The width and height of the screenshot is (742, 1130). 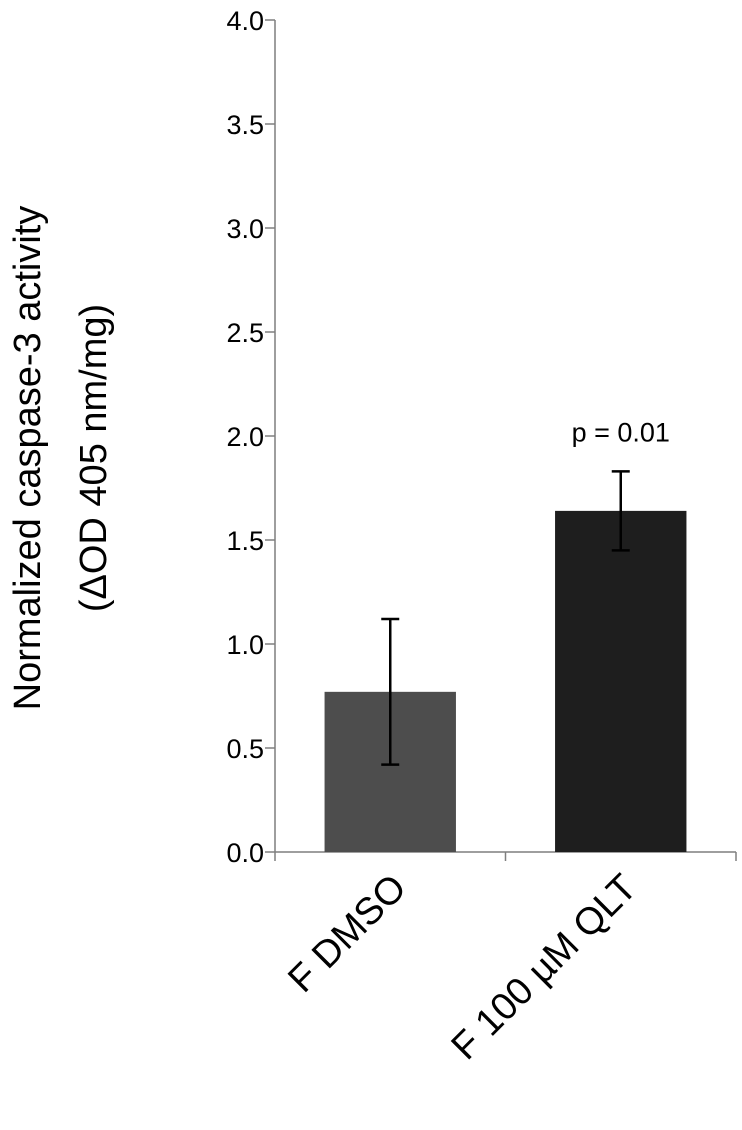 What do you see at coordinates (621, 681) in the screenshot?
I see `bar` at bounding box center [621, 681].